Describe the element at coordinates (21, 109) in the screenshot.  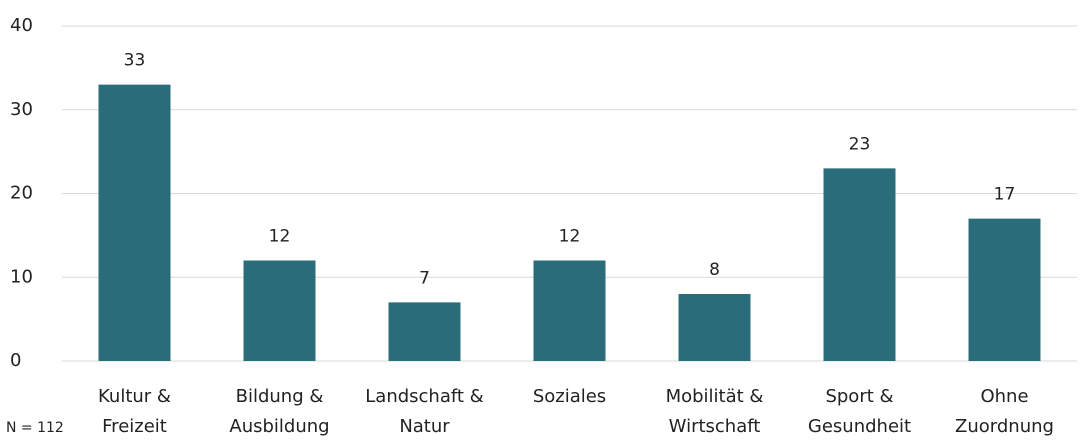
I see `y-tick-label: 30` at that location.